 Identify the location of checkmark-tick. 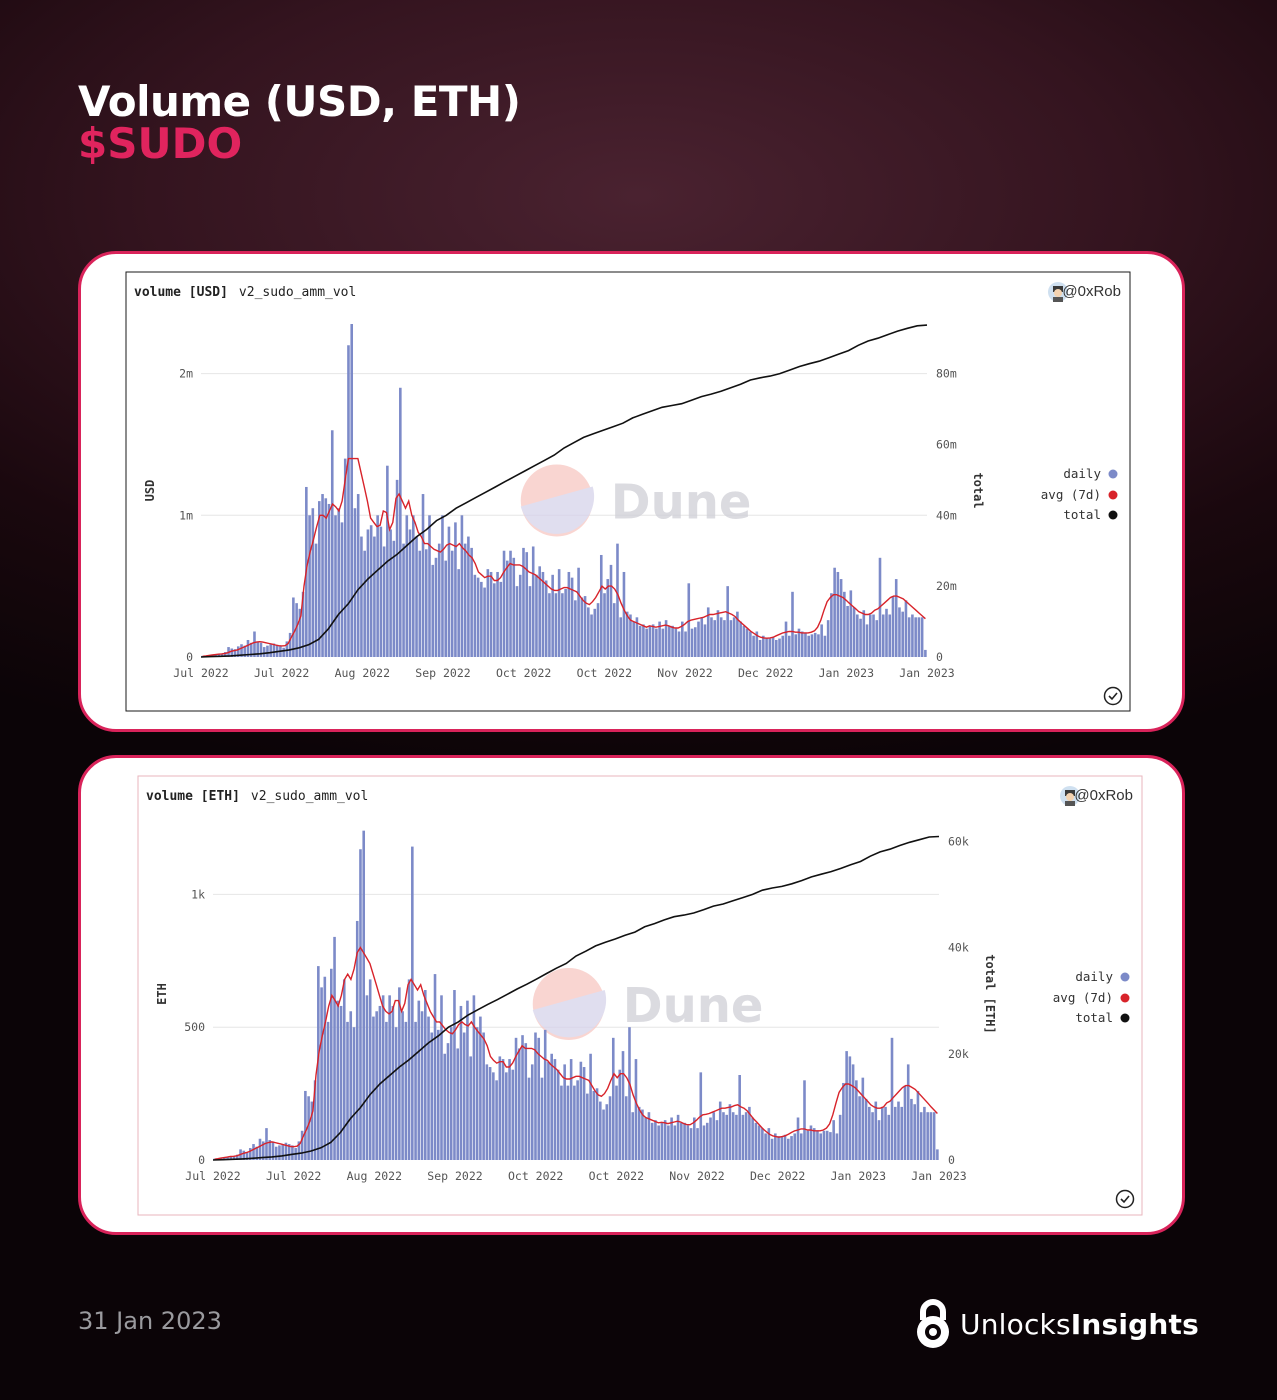
(1113, 696).